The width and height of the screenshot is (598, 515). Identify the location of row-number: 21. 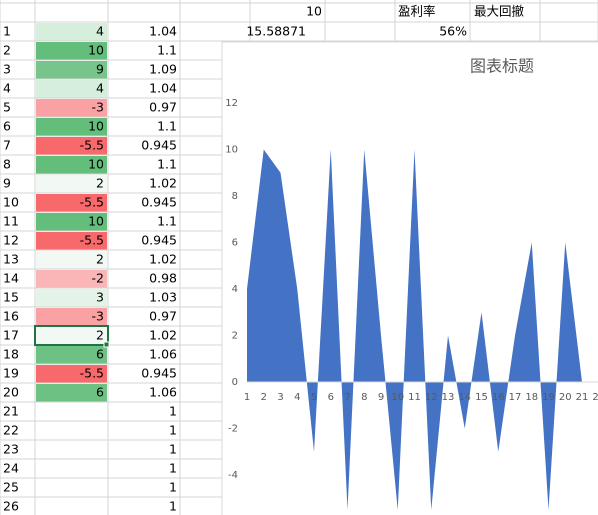
(11, 411).